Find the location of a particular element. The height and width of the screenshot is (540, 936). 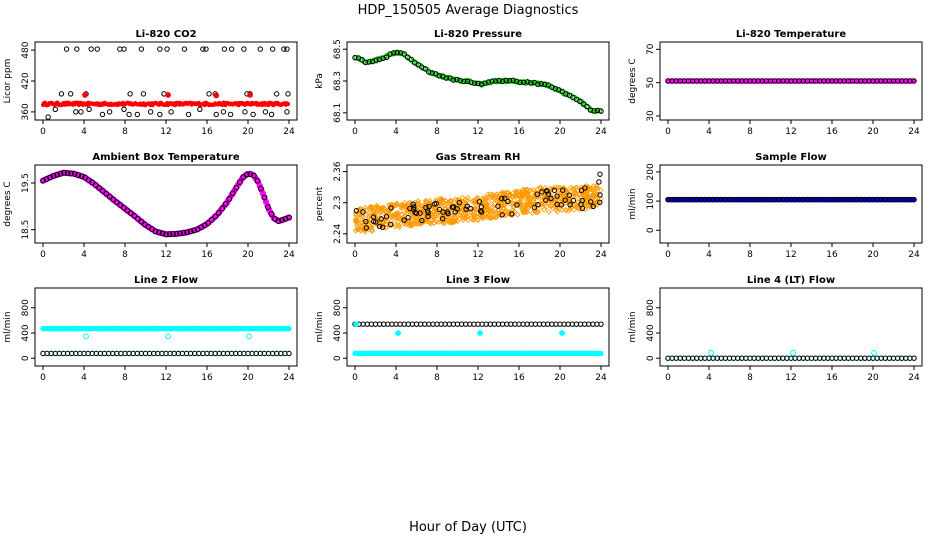

y-tick-label: 68.5 is located at coordinates (338, 49).